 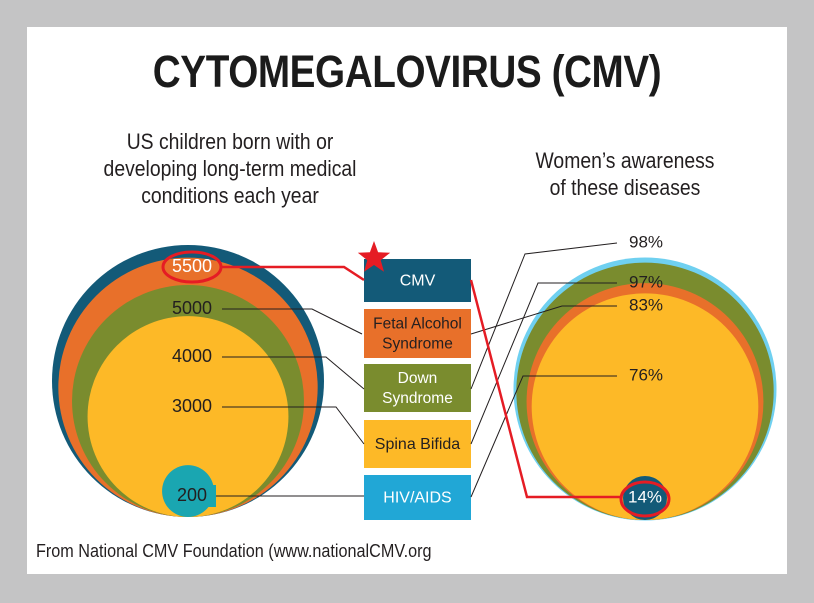 What do you see at coordinates (645, 406) in the screenshot?
I see `circle-awareness-spina-bifida` at bounding box center [645, 406].